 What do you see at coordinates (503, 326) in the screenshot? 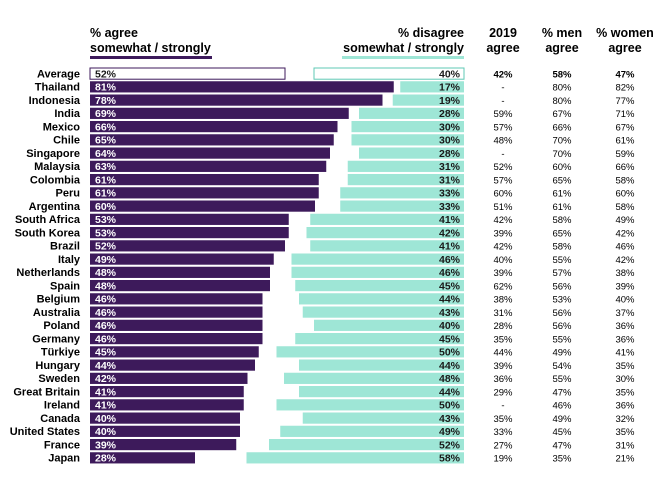
I see `agree-2019-cell: 28%` at bounding box center [503, 326].